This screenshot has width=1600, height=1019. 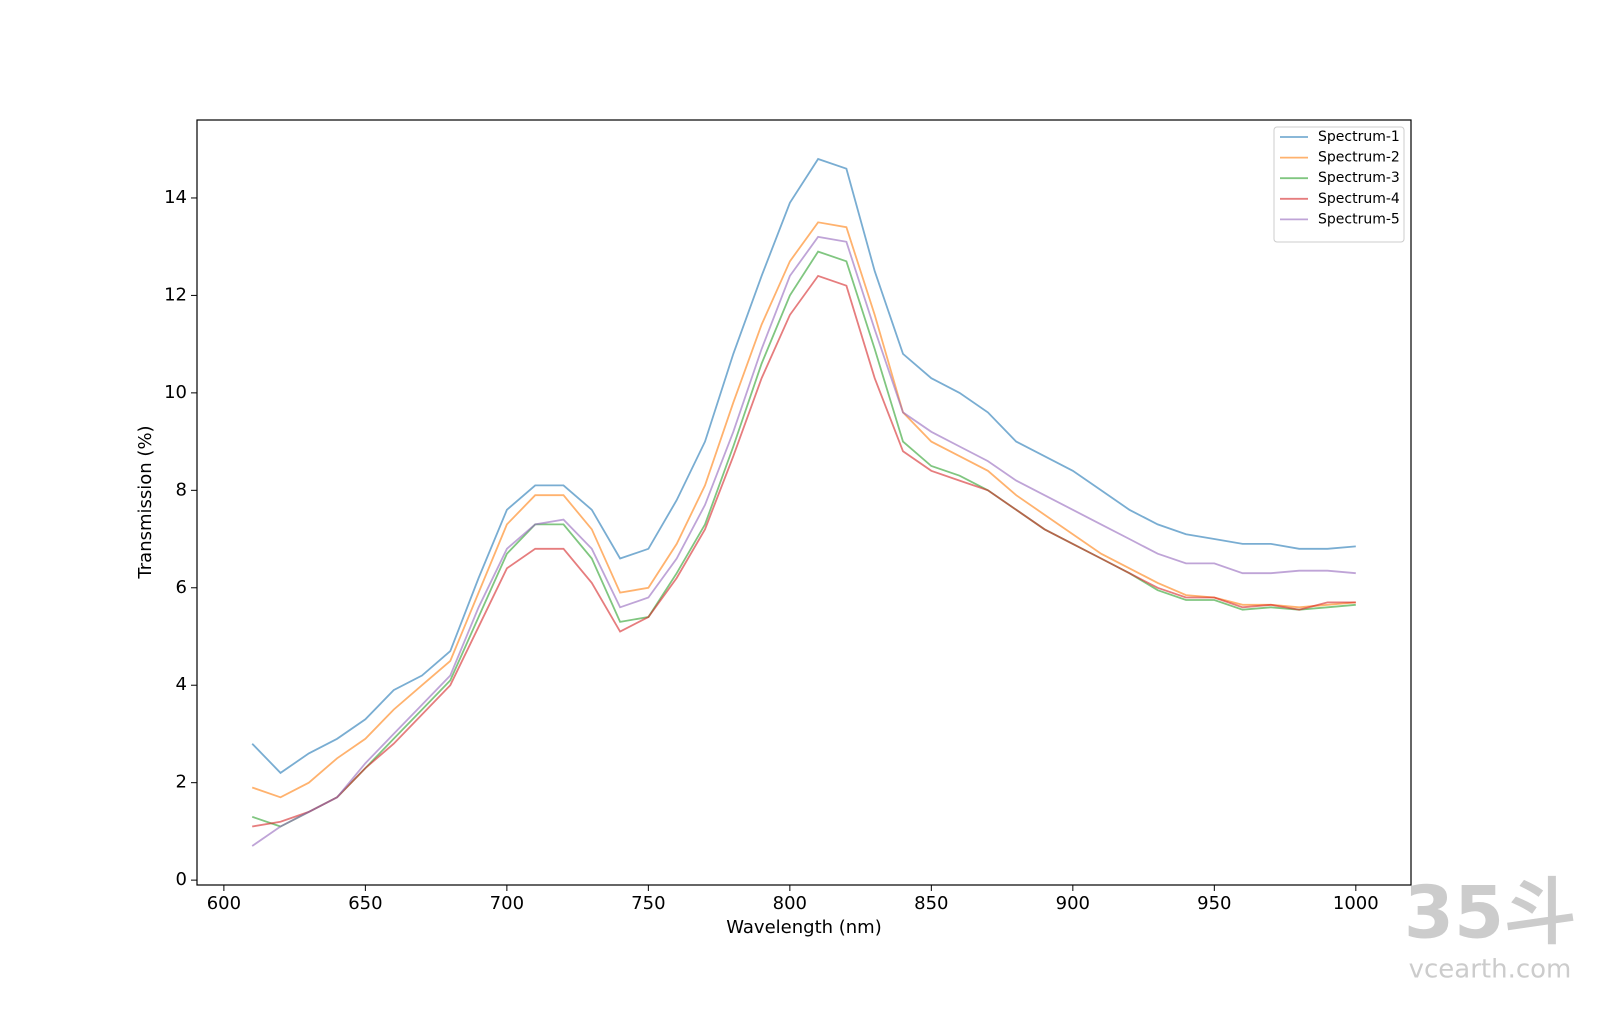 I want to click on y-tick-label: 0, so click(x=181, y=879).